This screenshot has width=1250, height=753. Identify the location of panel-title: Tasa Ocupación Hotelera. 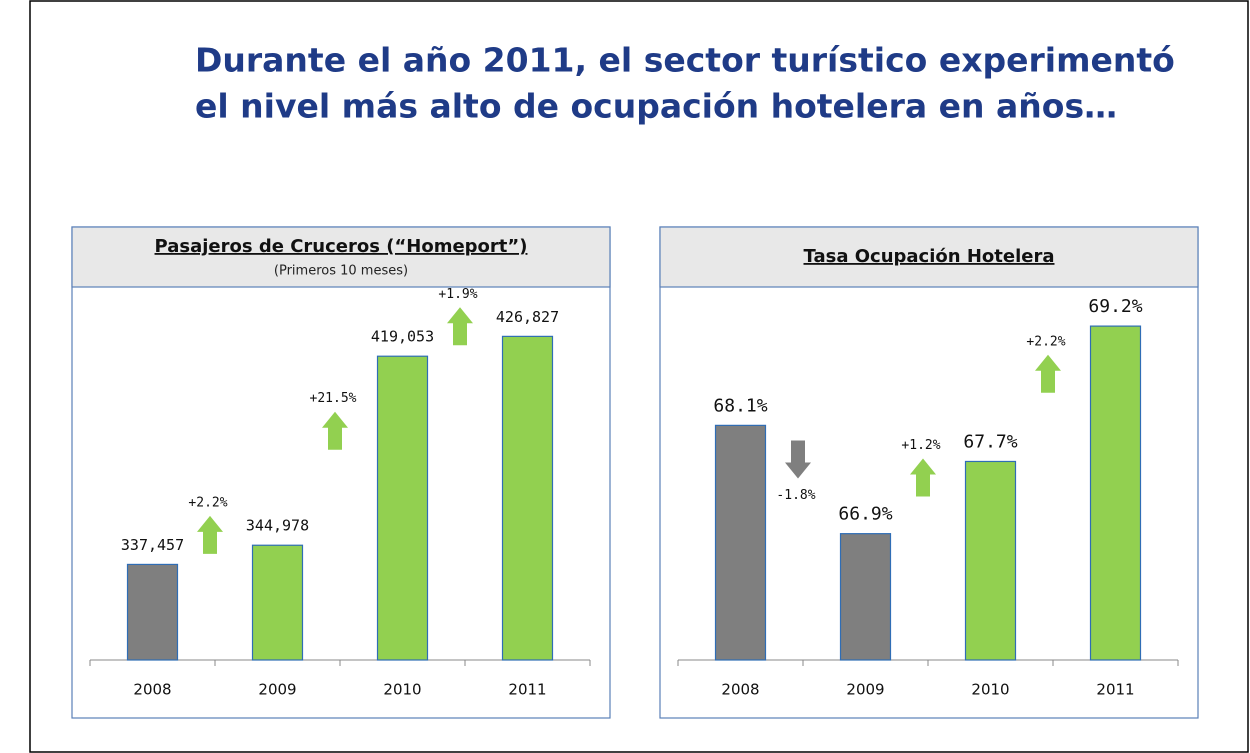
(929, 256).